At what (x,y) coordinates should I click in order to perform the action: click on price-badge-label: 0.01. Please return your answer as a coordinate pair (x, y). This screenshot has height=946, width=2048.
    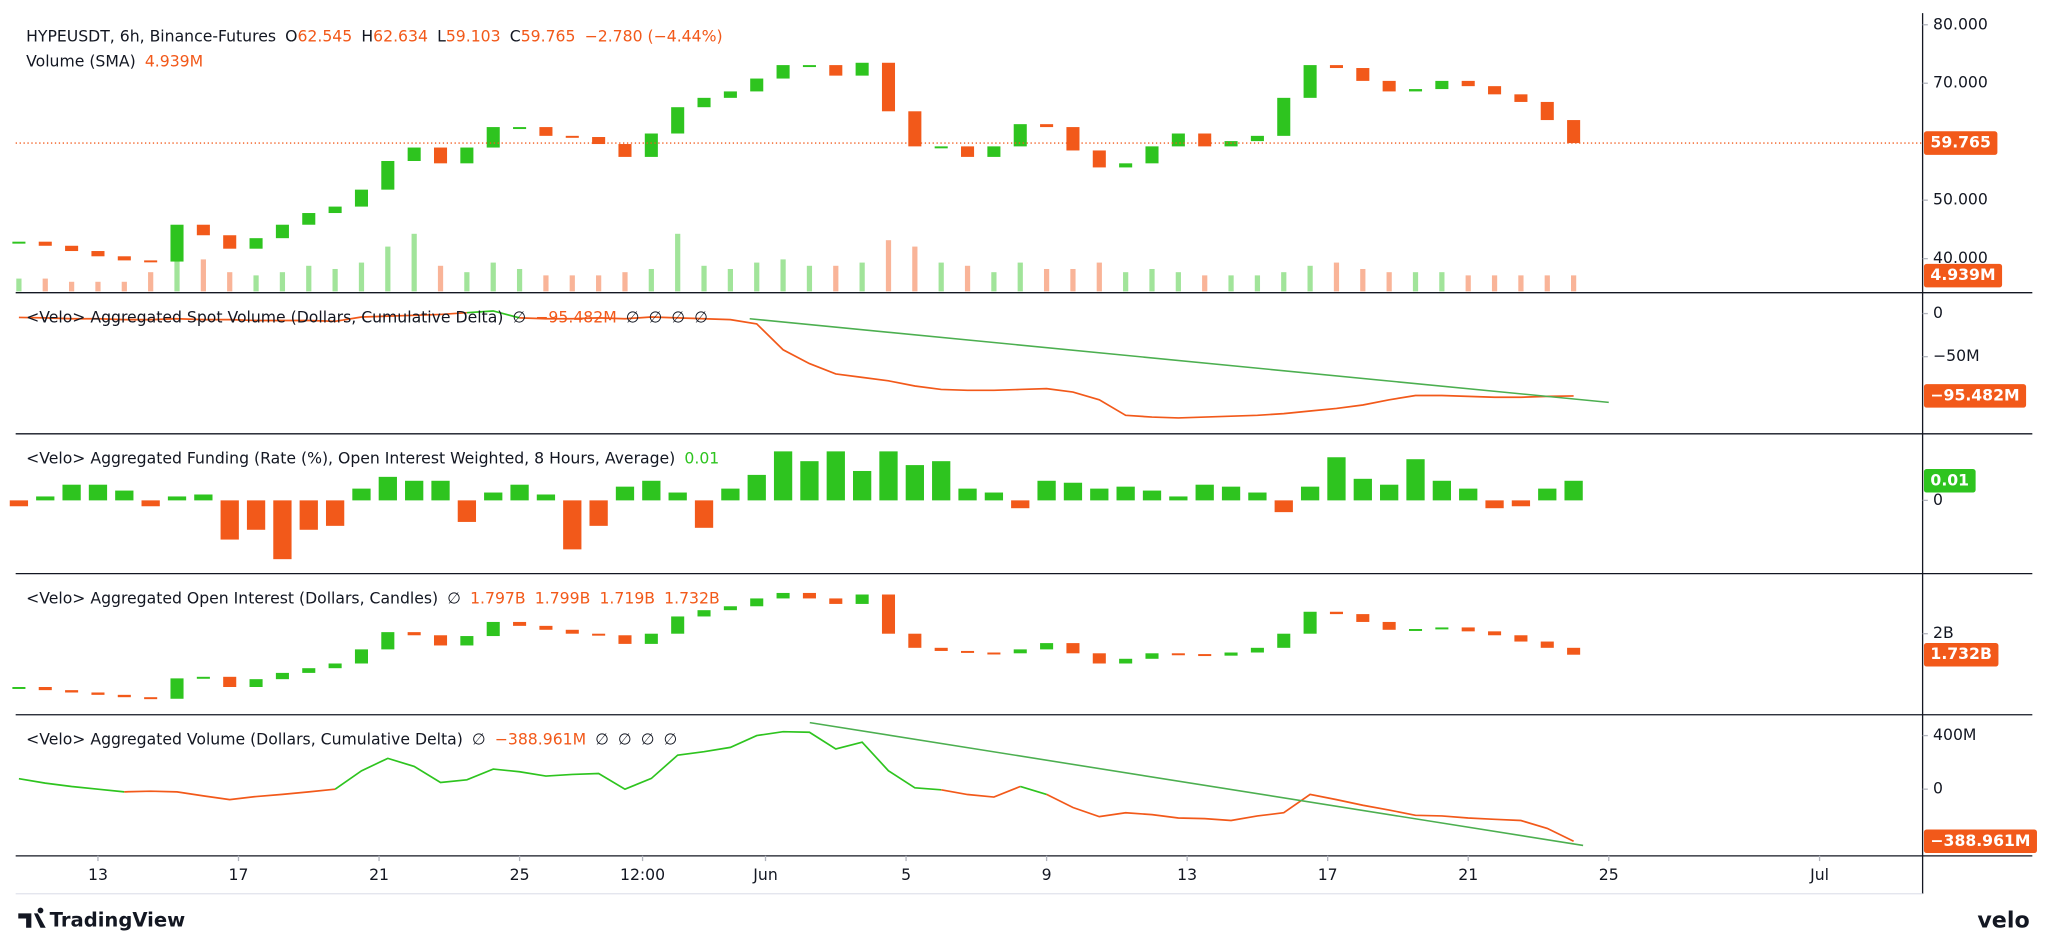
    Looking at the image, I should click on (1949, 479).